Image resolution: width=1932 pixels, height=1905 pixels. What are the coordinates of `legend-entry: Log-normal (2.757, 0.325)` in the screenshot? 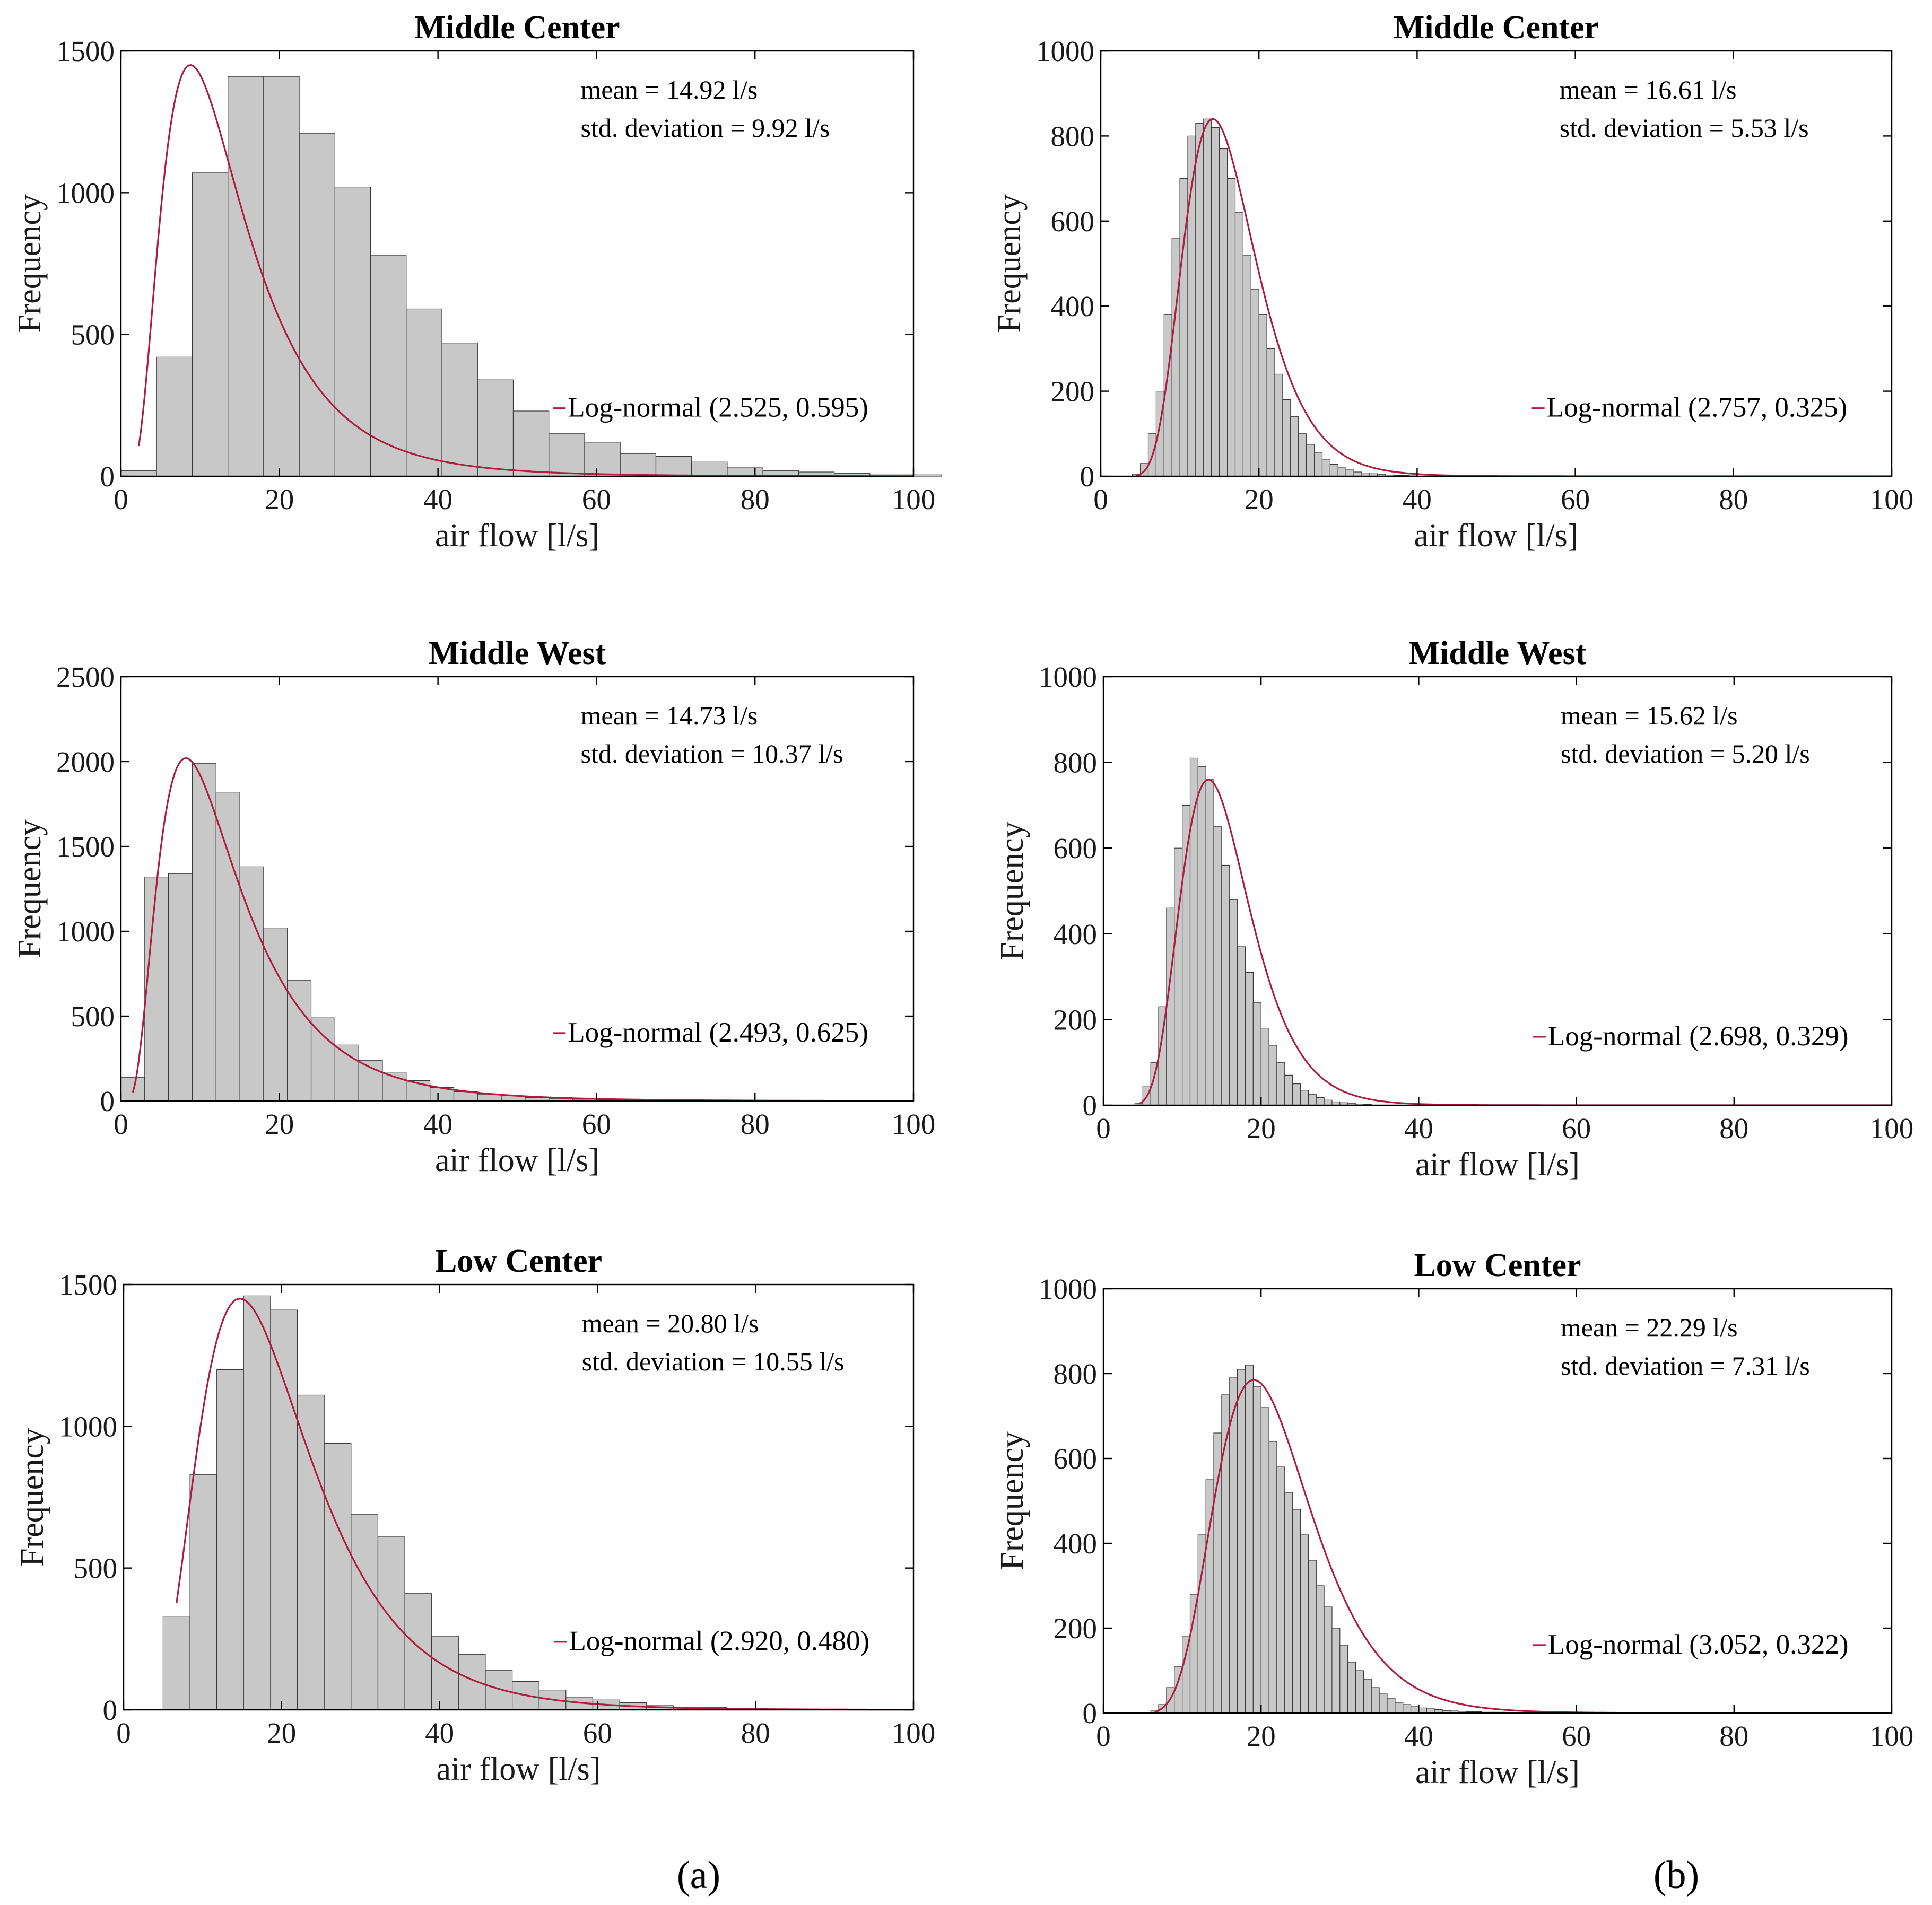 It's located at (1697, 407).